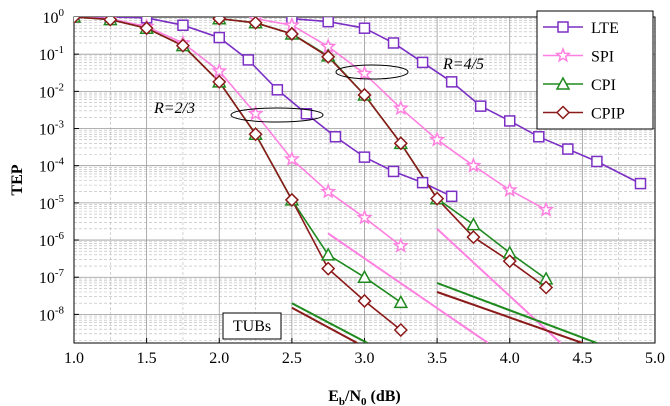  I want to click on y-tick-exp: -8, so click(60, 310).